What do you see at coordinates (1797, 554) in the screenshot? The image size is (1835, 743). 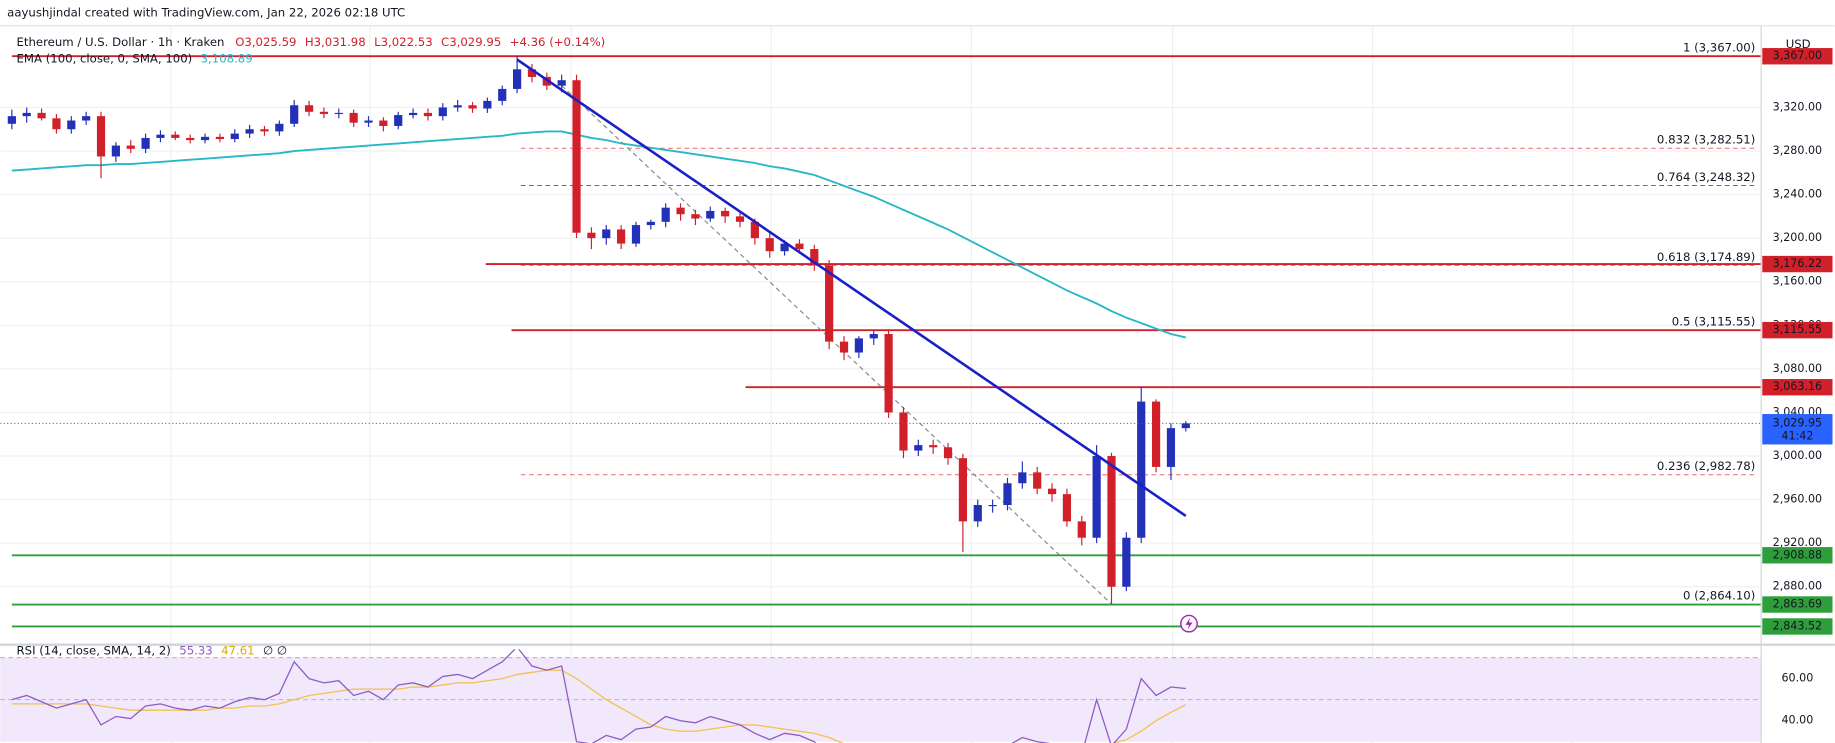 I see `level-label: 2,908.88` at bounding box center [1797, 554].